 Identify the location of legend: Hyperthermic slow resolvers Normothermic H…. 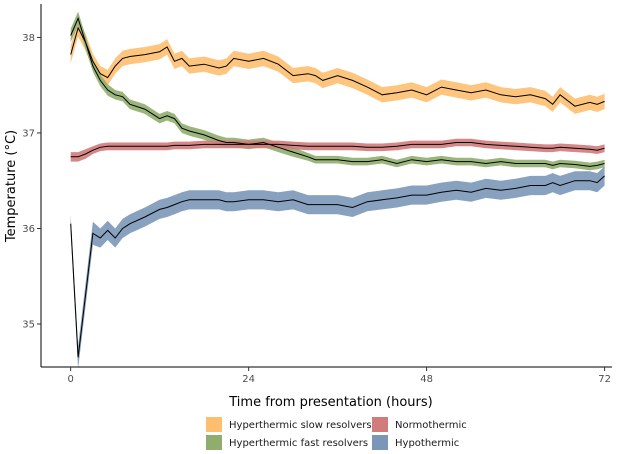
(336, 433).